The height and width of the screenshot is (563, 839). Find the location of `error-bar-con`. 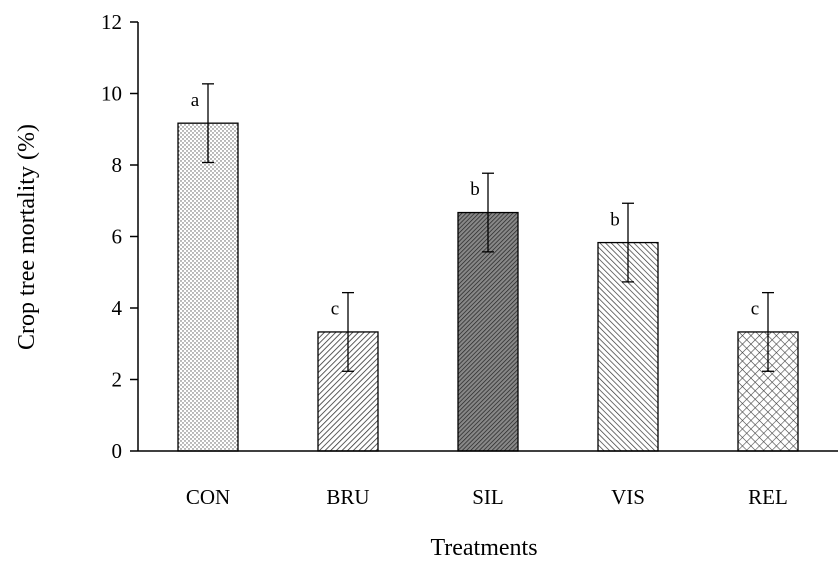

error-bar-con is located at coordinates (208, 123).